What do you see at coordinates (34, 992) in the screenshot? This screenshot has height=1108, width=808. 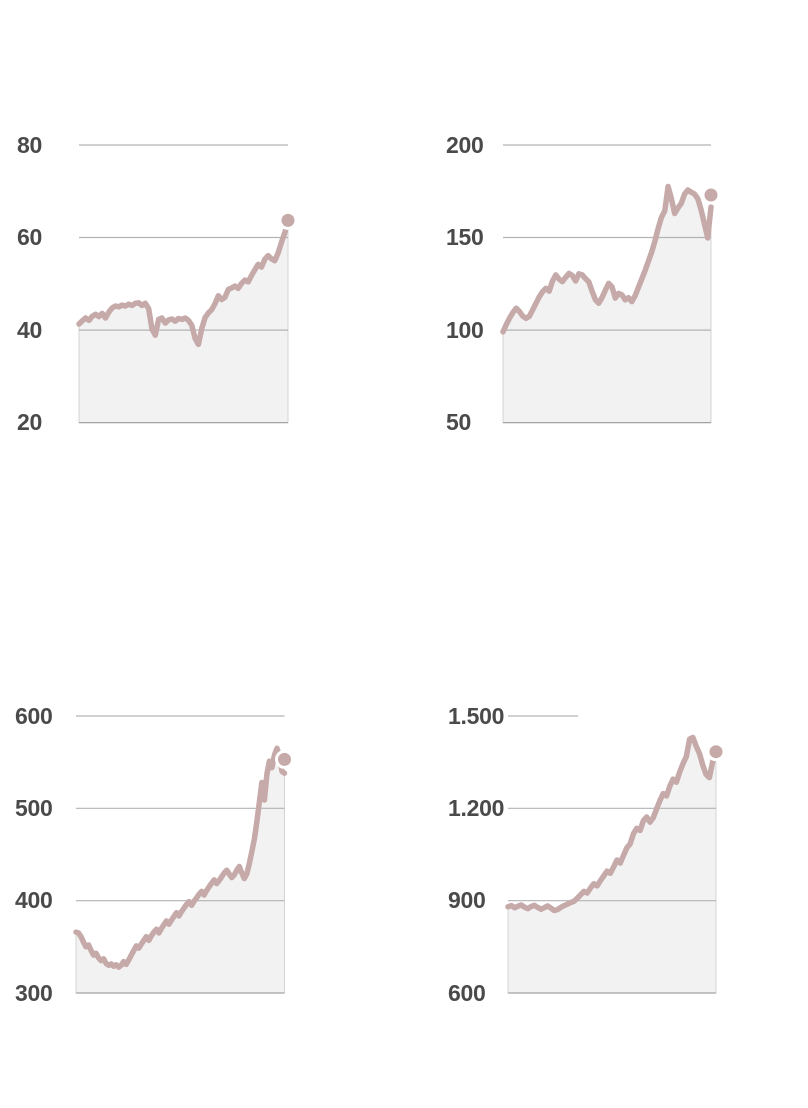 I see `y-axis-tick-label: 300` at bounding box center [34, 992].